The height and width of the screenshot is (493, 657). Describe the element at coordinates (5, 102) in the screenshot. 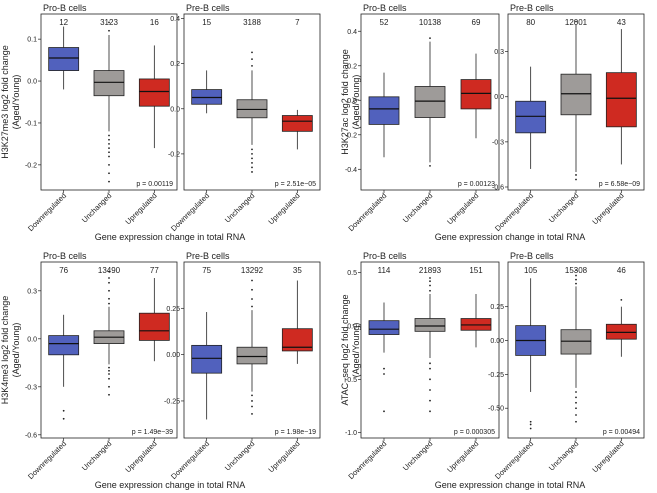

I see `y-axis-label-line: H3K27me3 log2 fold change` at that location.